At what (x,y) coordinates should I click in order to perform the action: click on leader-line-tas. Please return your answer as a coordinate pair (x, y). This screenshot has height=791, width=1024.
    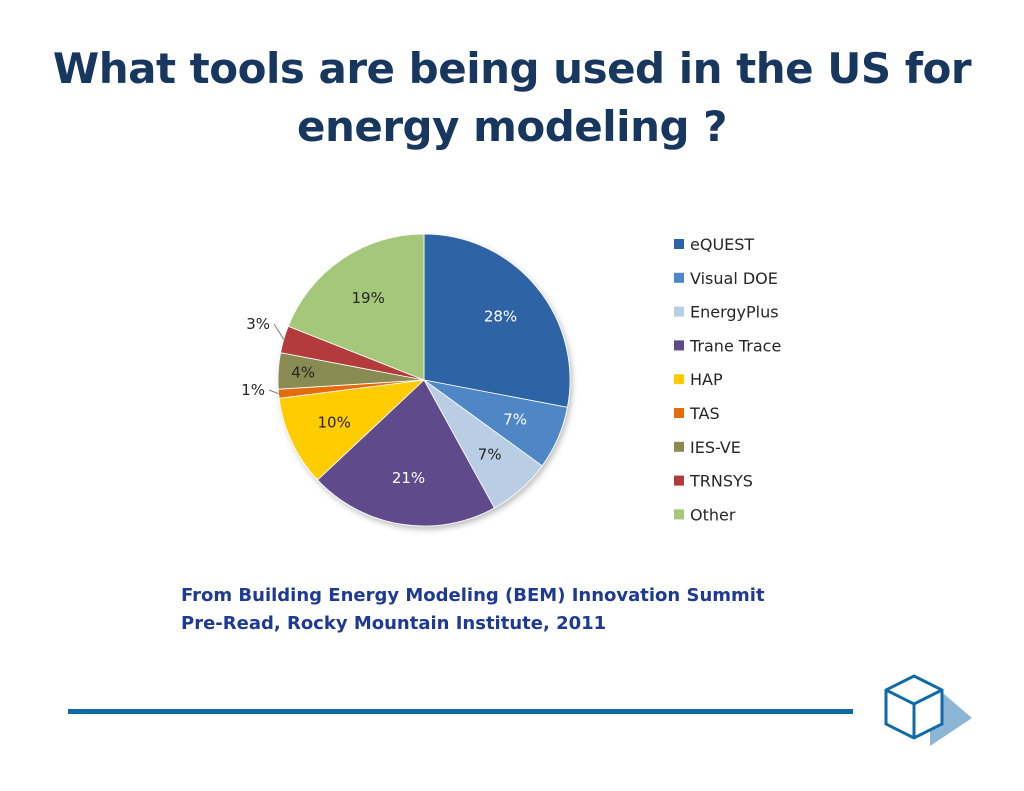
    Looking at the image, I should click on (273, 392).